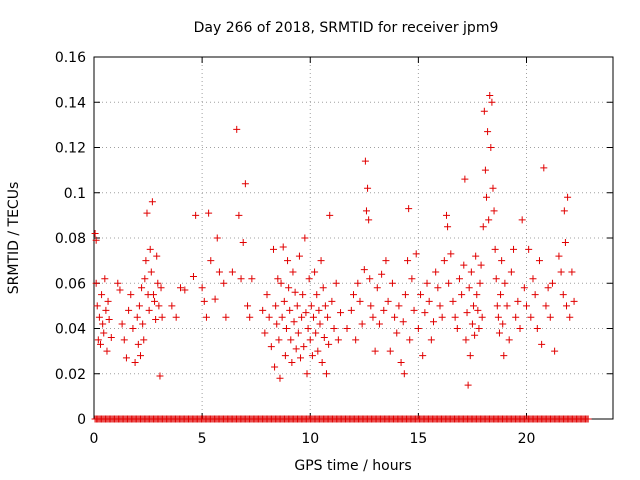 This screenshot has width=640, height=480. What do you see at coordinates (14, 238) in the screenshot?
I see `y-axis-label: SRMTID / TECUs` at bounding box center [14, 238].